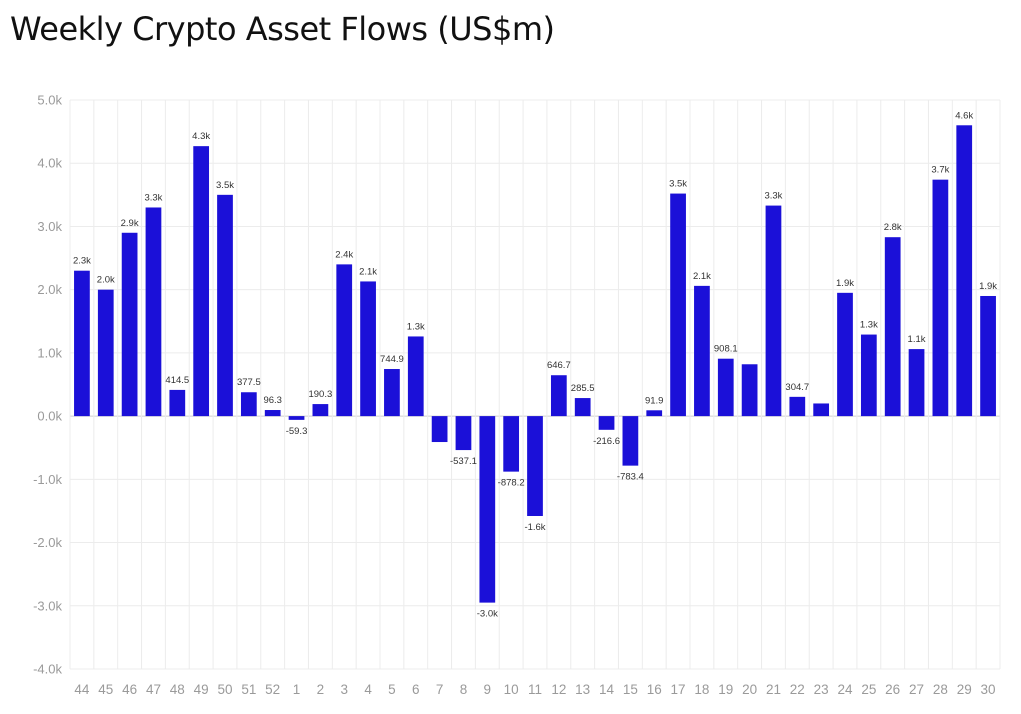 The height and width of the screenshot is (714, 1021). I want to click on x-tick-label: 30, so click(988, 689).